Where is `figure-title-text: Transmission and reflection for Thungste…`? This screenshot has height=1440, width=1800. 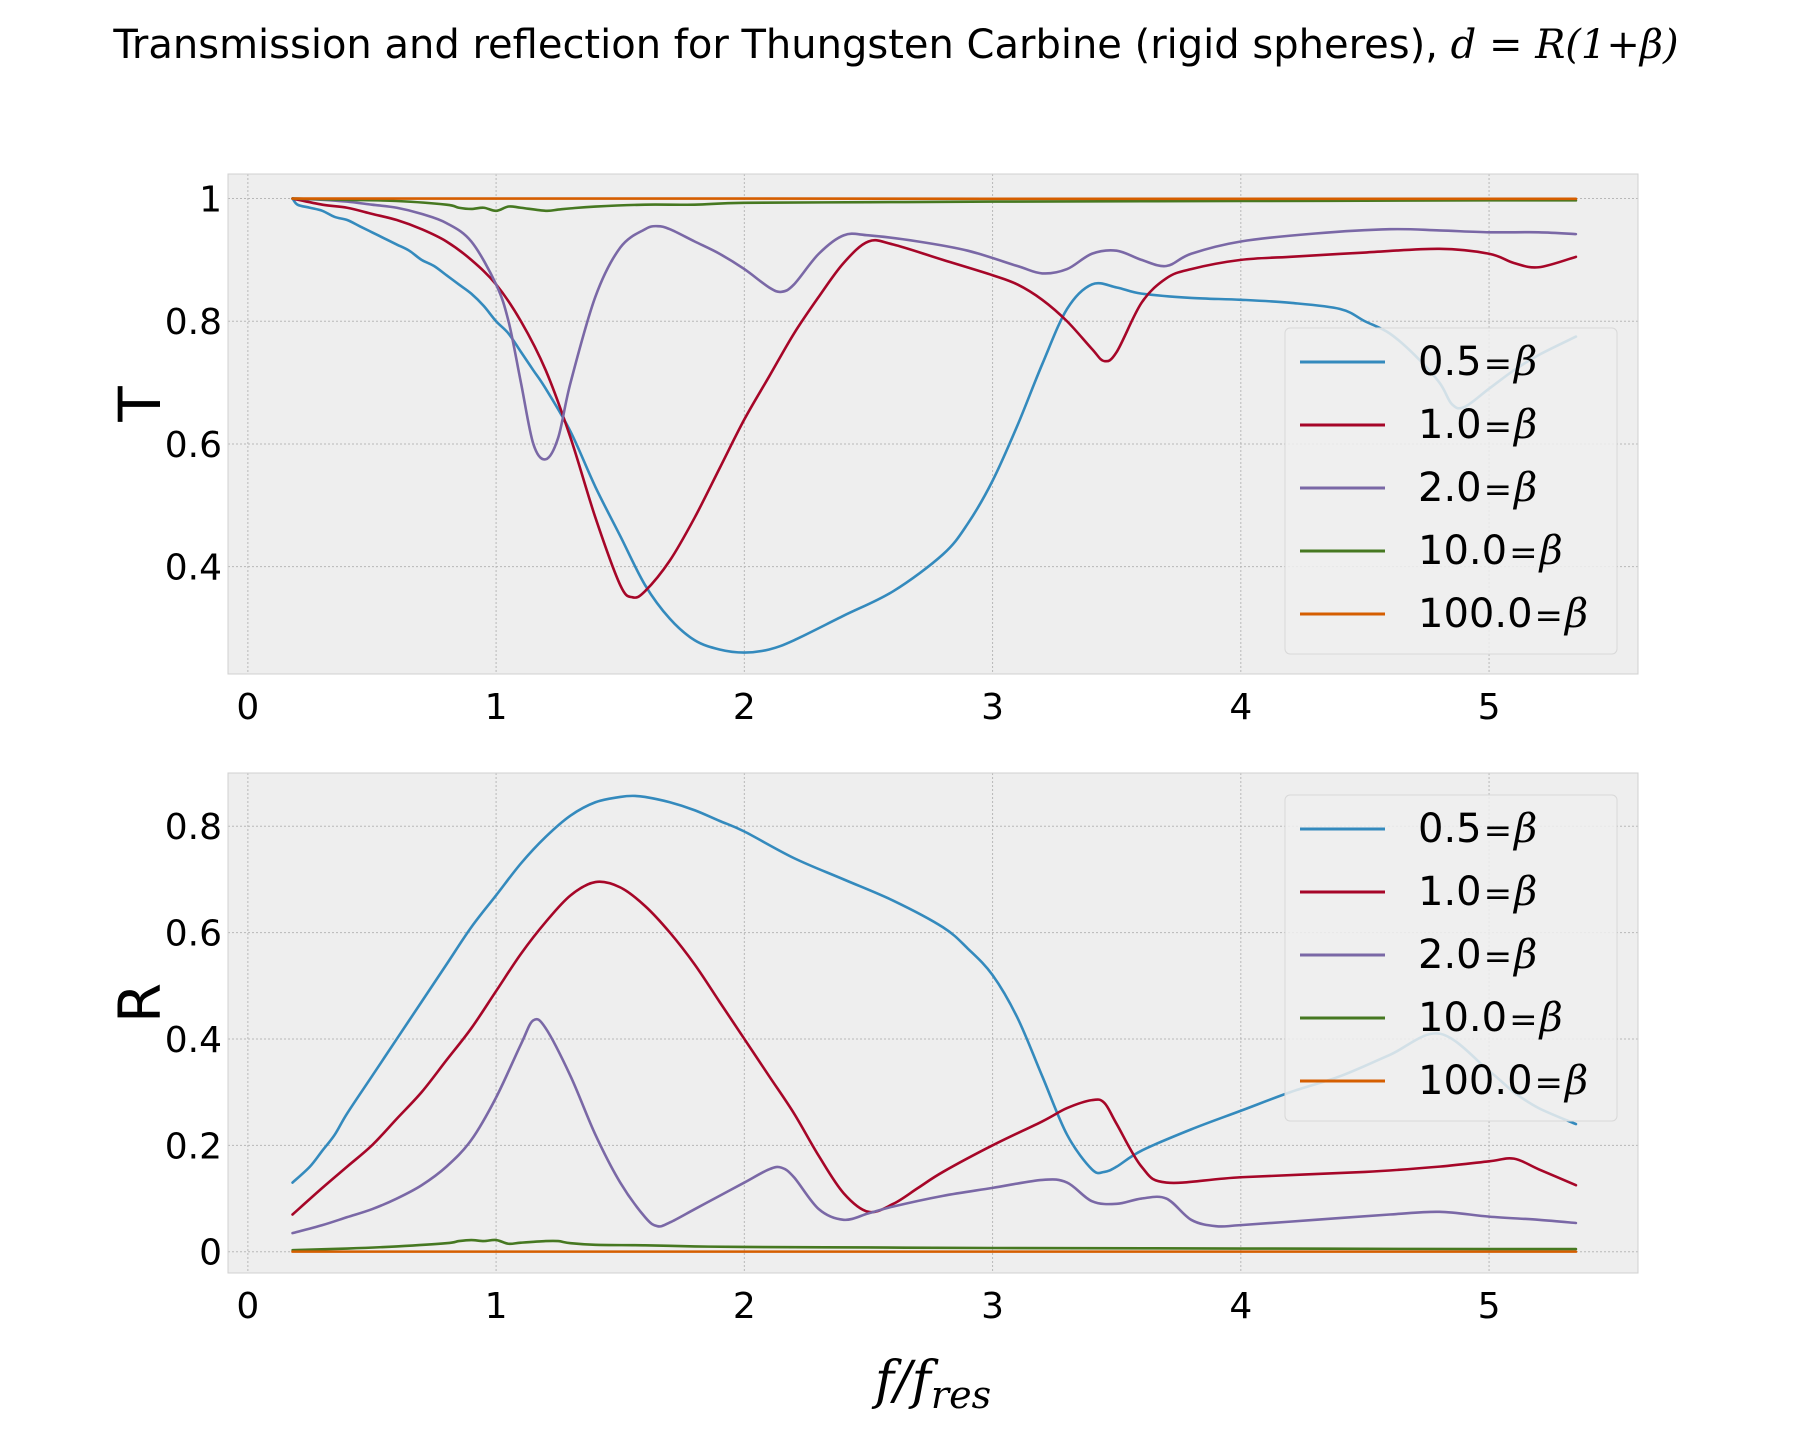
figure-title-text: Transmission and reflection for Thungste… is located at coordinates (781, 45).